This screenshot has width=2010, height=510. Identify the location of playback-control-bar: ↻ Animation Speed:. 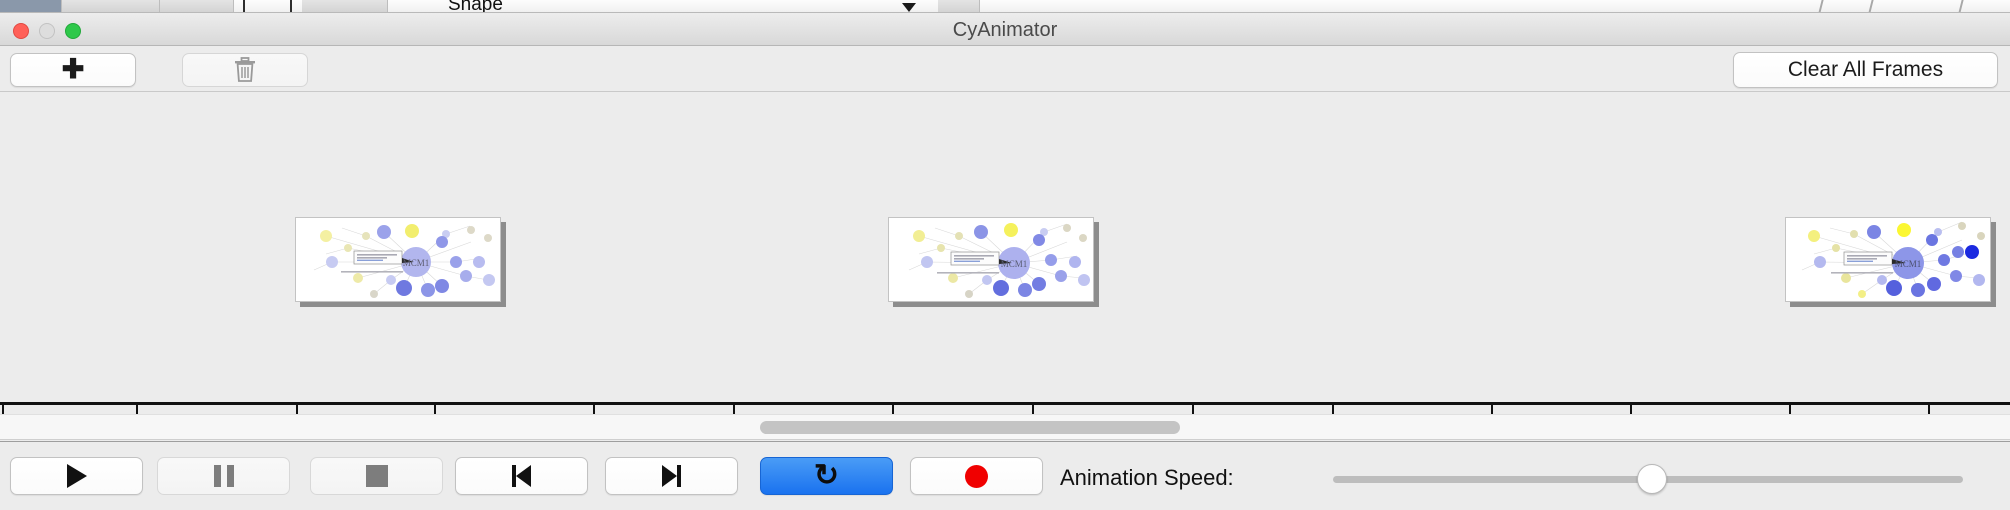
(1005, 475).